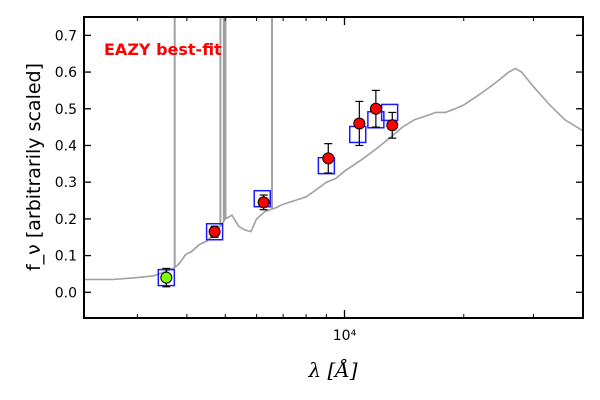 This screenshot has height=400, width=600. I want to click on y-tick-label: 0.7, so click(66, 36).